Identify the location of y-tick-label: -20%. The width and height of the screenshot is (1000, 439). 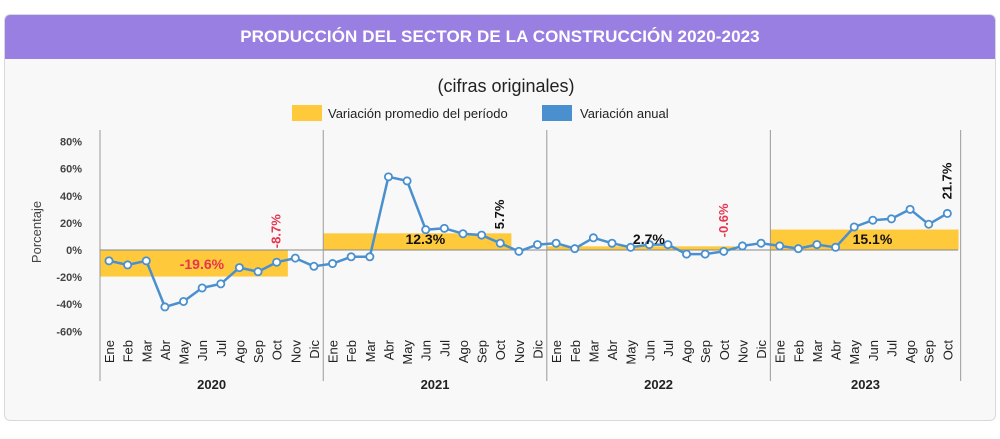
(69, 278).